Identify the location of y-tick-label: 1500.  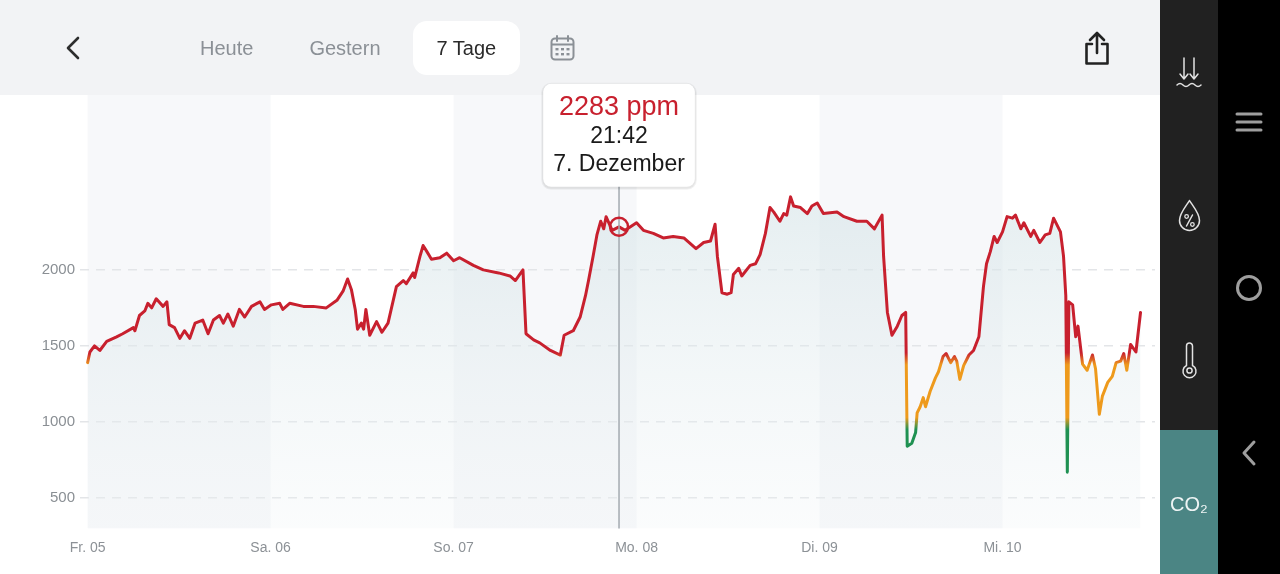
(58, 345).